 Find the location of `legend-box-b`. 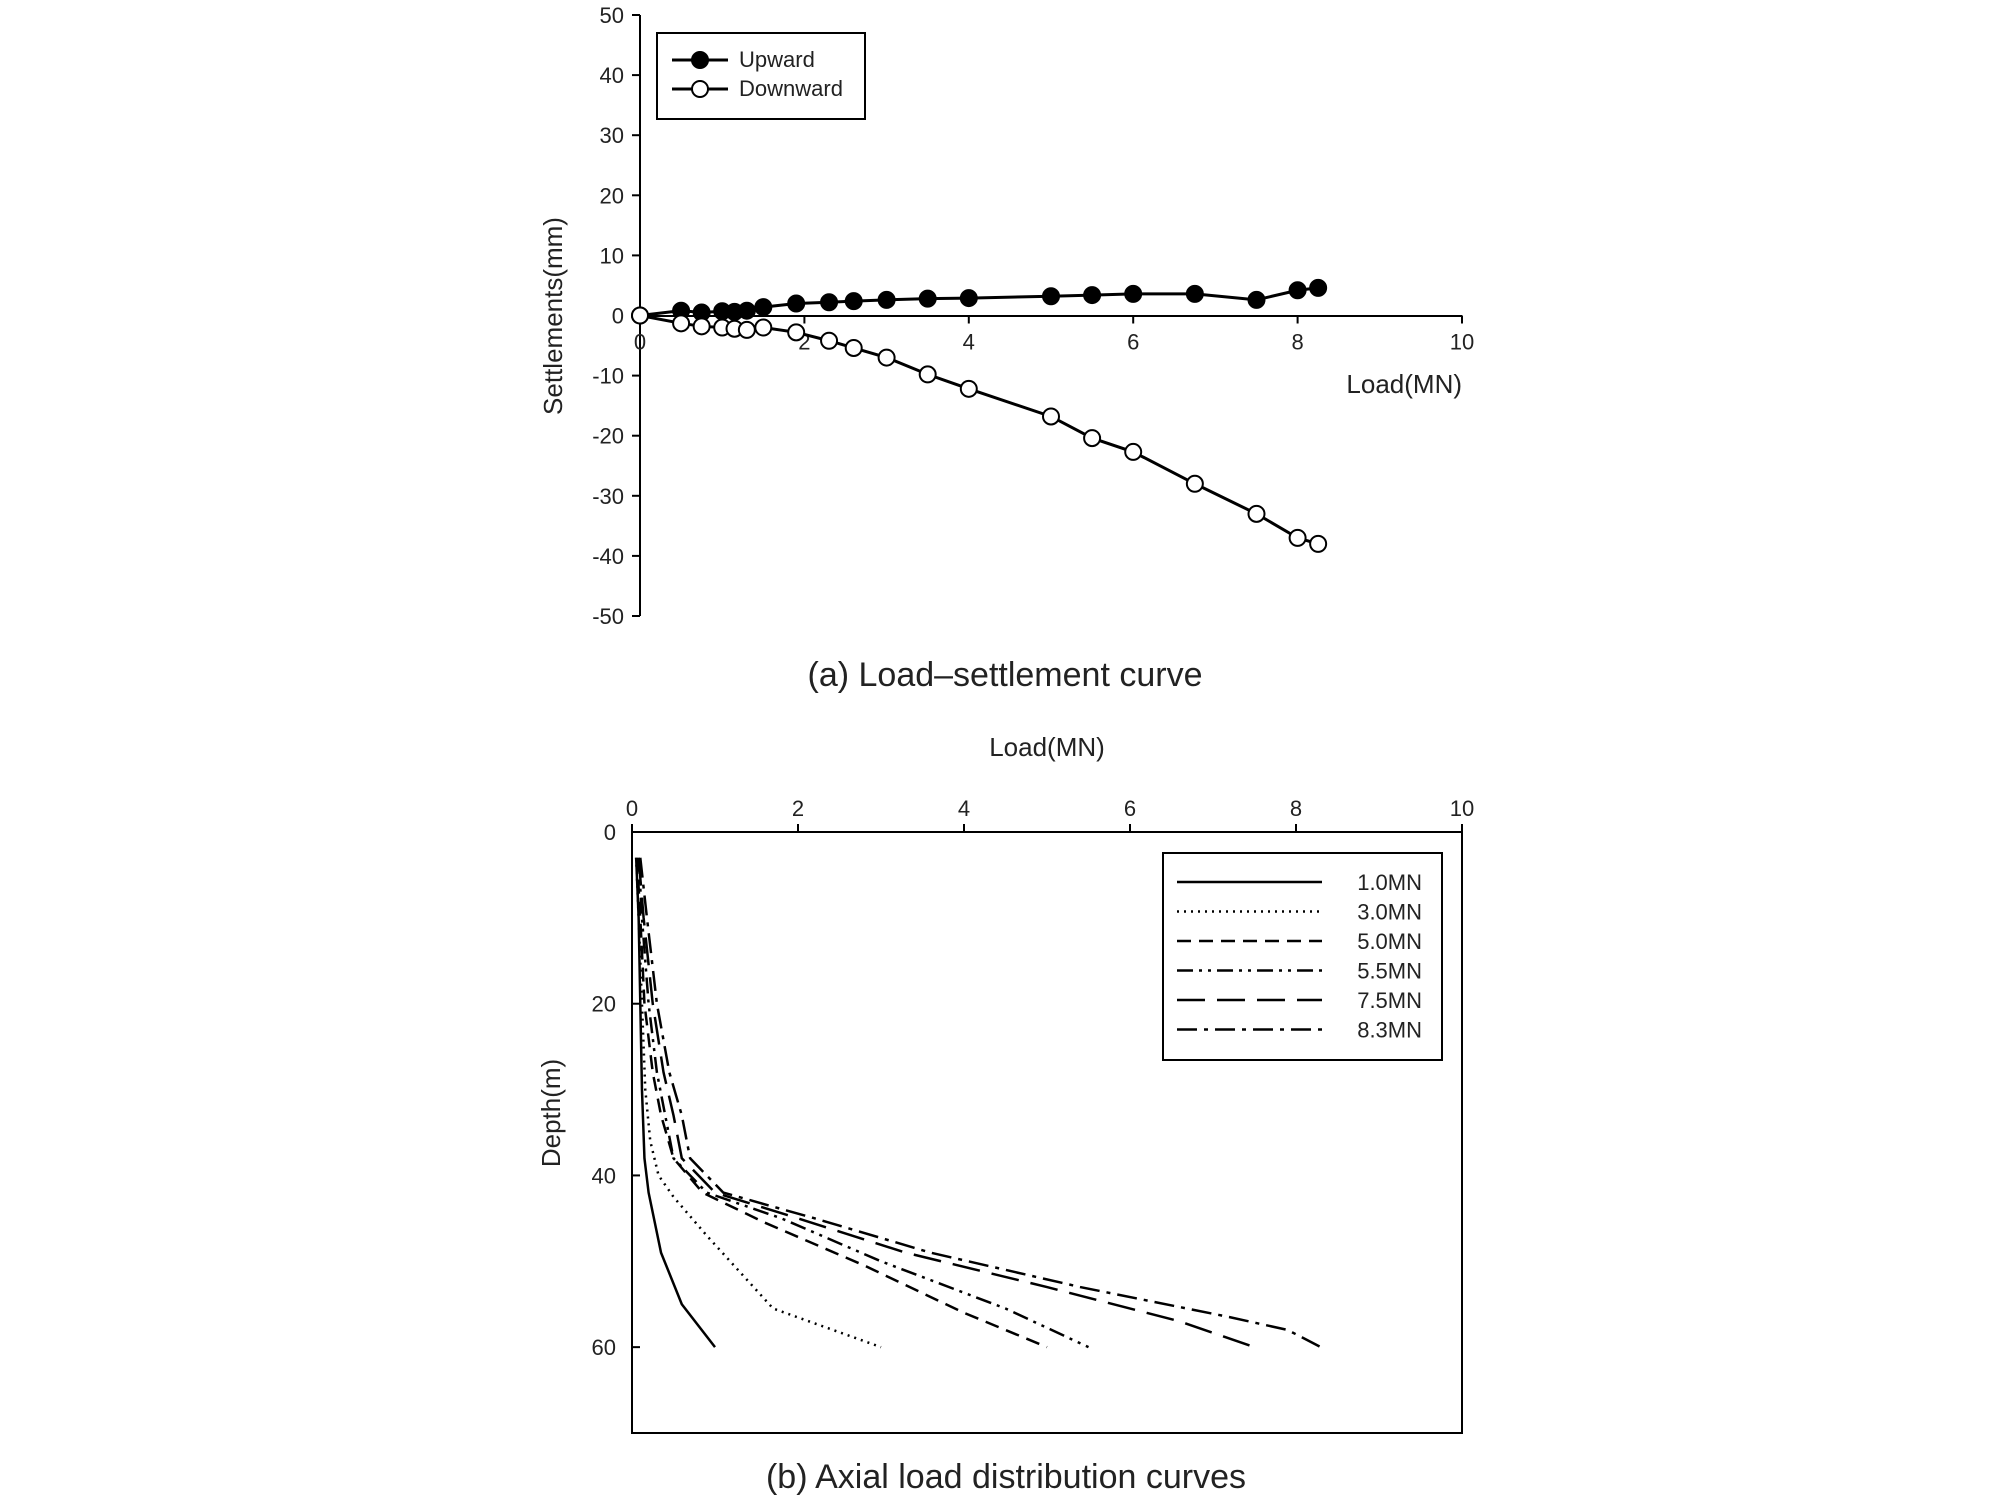

legend-box-b is located at coordinates (1302, 956).